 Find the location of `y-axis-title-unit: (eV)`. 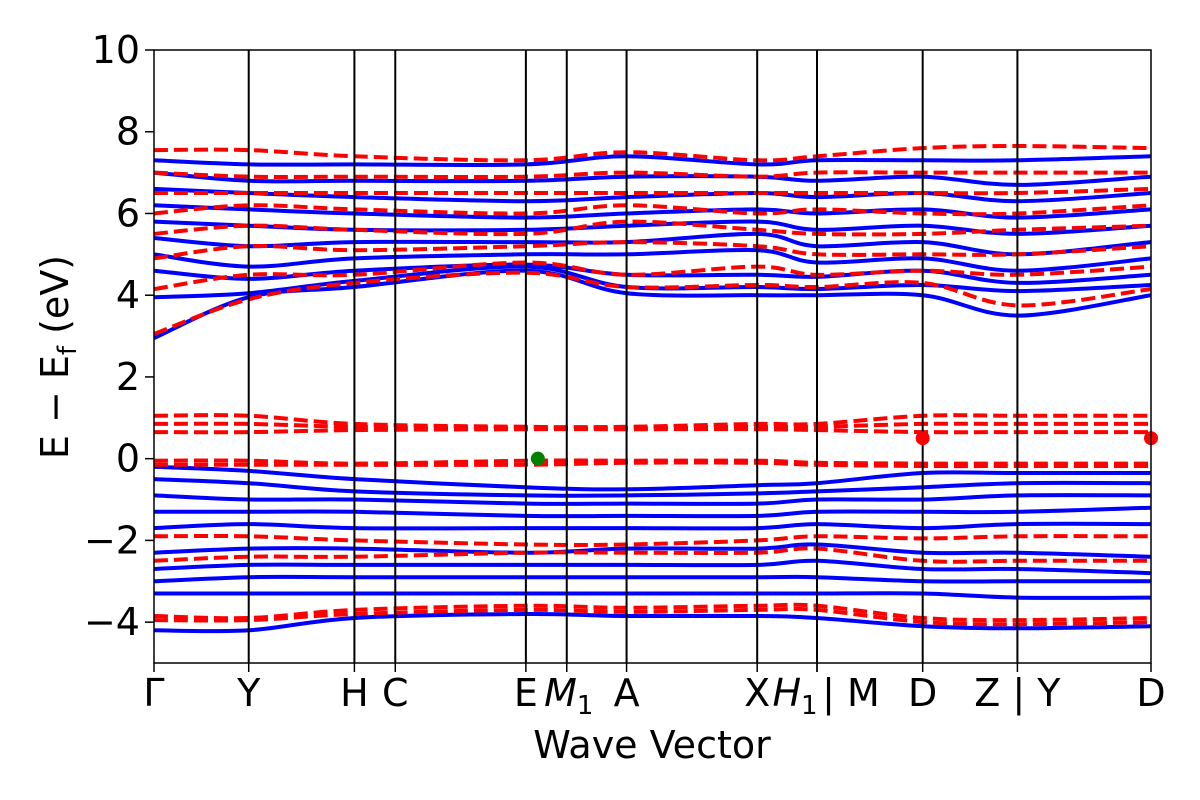

y-axis-title-unit: (eV) is located at coordinates (55, 300).